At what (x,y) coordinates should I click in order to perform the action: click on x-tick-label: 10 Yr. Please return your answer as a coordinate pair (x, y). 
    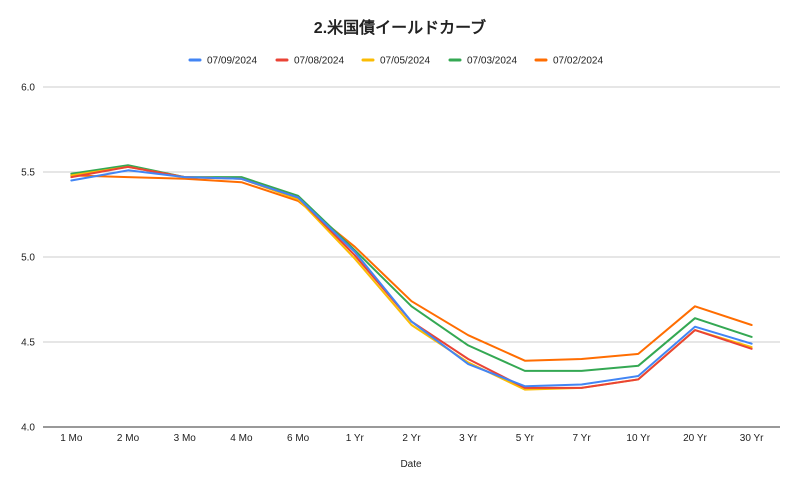
    Looking at the image, I should click on (638, 438).